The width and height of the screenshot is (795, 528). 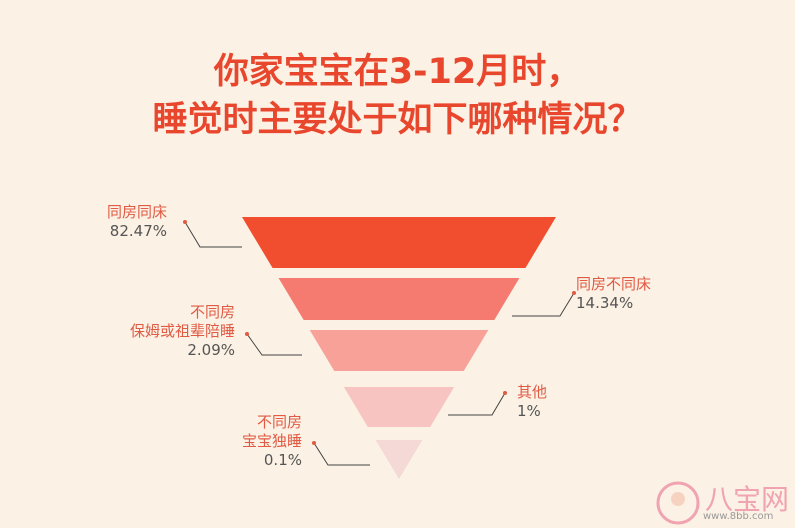 I want to click on label-0: 同房同床 82.47%, so click(x=137, y=222).